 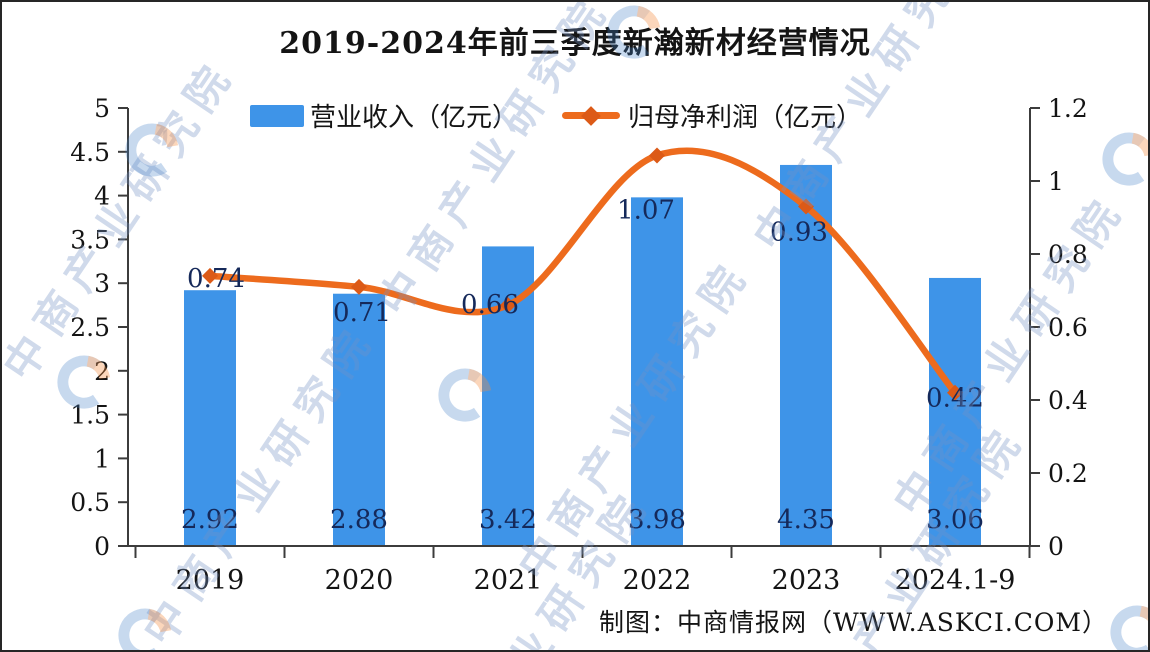 What do you see at coordinates (806, 355) in the screenshot?
I see `bar-2023` at bounding box center [806, 355].